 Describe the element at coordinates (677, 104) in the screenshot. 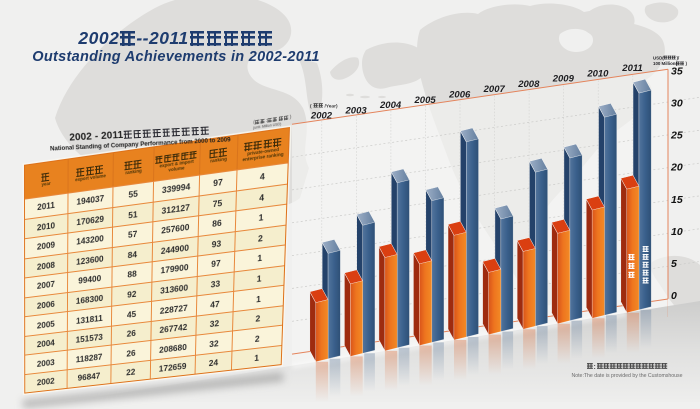

I see `svg-text: 30` at that location.